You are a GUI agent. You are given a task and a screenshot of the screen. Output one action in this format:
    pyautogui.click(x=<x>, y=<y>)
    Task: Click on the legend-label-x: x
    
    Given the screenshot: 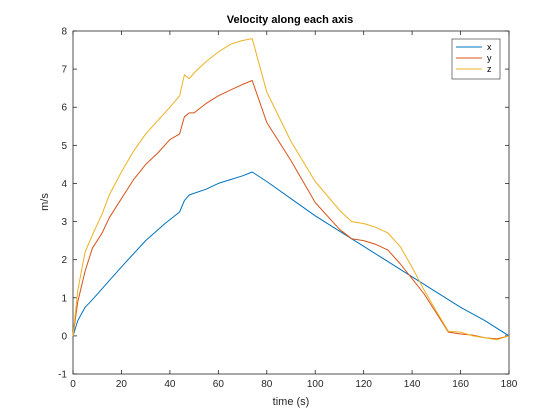 What is the action you would take?
    pyautogui.click(x=489, y=47)
    